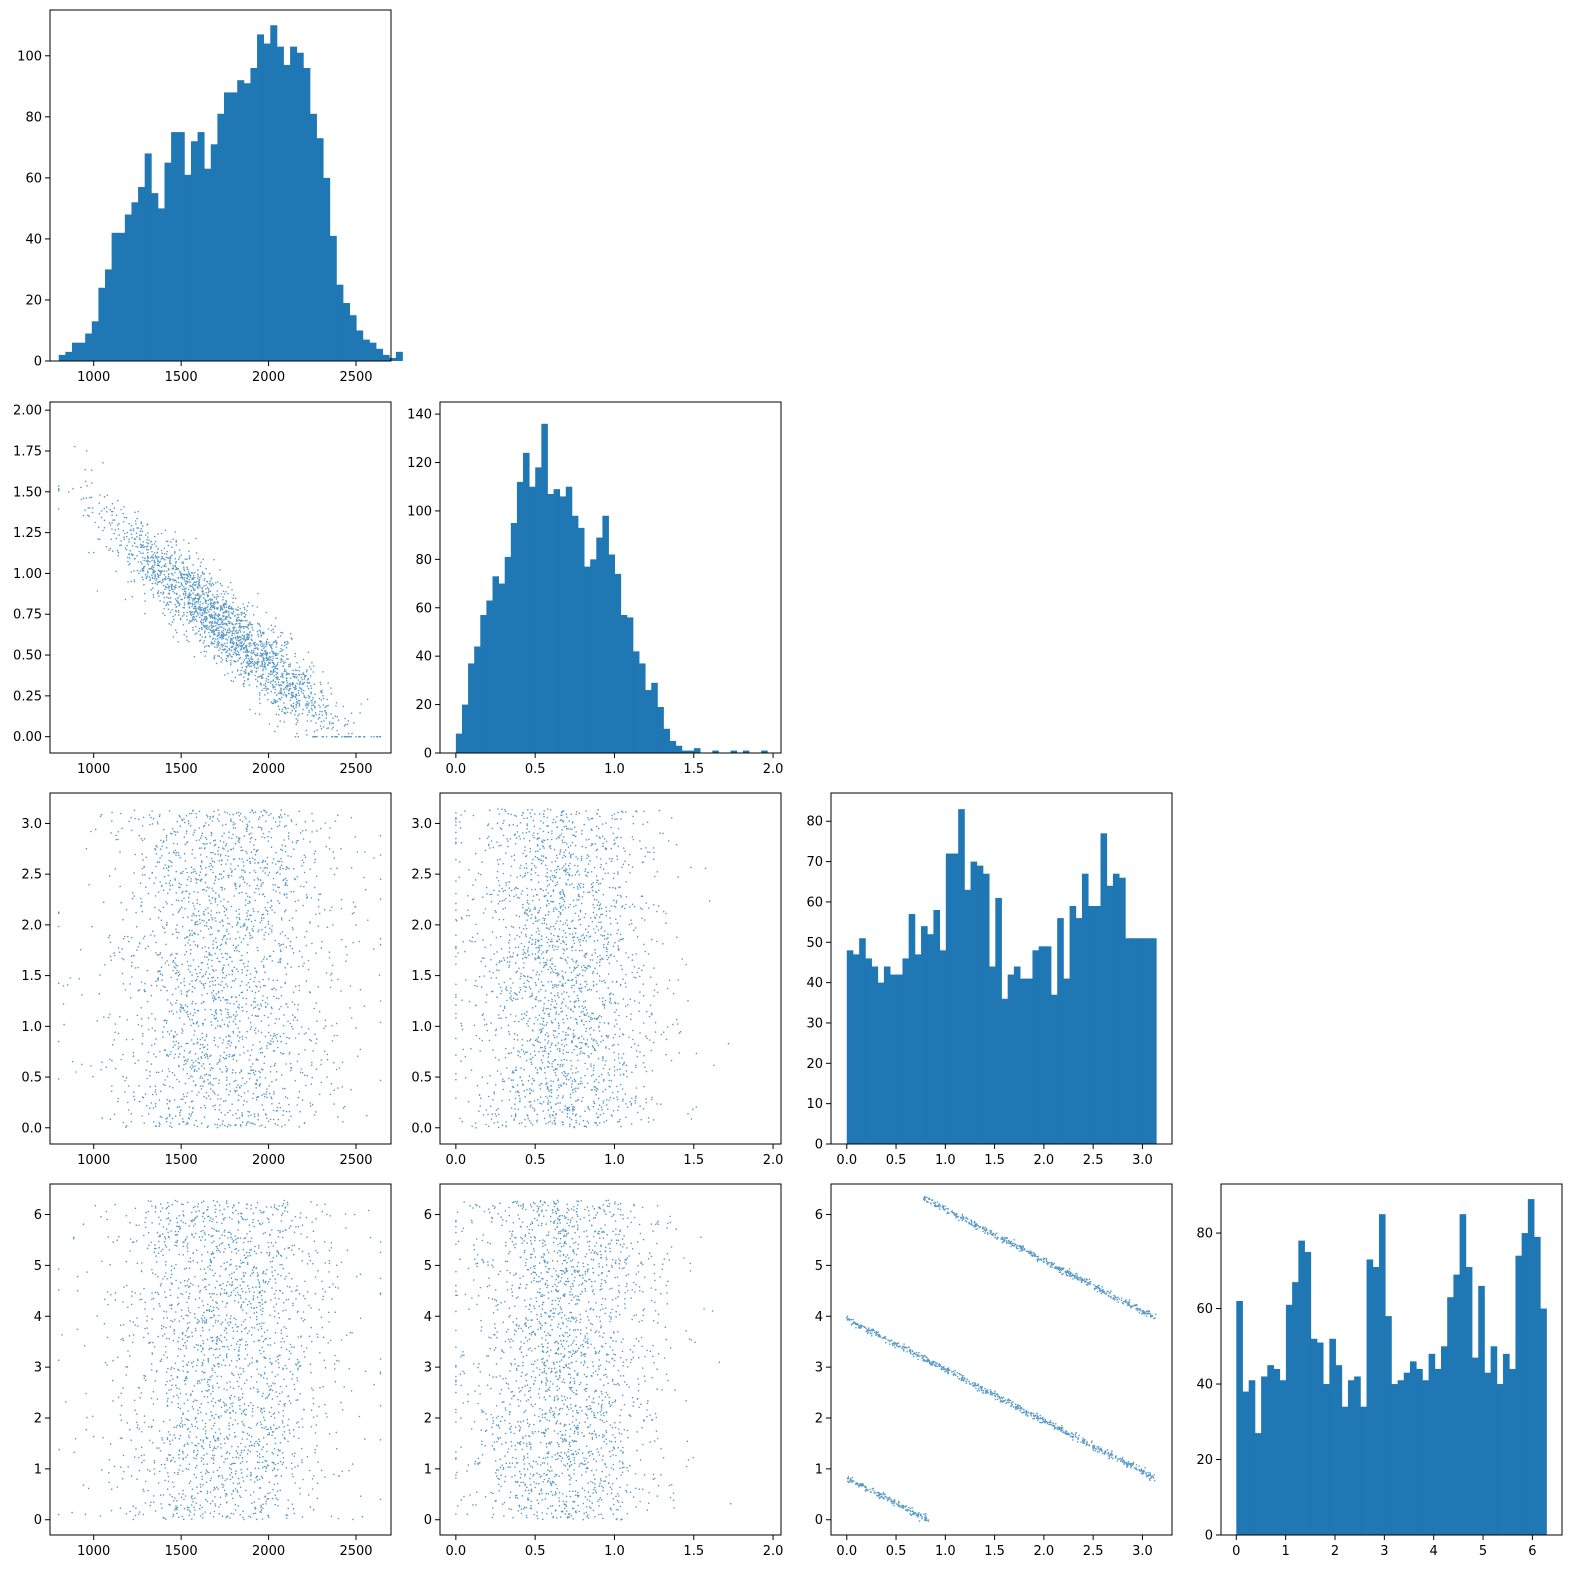 The width and height of the screenshot is (1589, 1590). I want to click on x-tick-label: 1, so click(1286, 1551).